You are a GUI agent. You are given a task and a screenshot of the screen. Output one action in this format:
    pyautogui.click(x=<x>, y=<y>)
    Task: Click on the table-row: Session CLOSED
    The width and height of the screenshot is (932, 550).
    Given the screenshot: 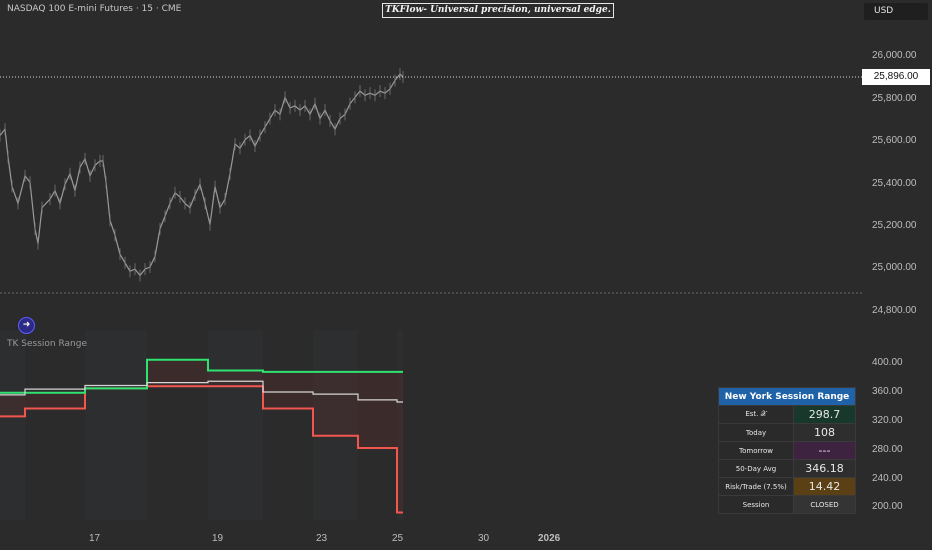 What is the action you would take?
    pyautogui.click(x=787, y=504)
    